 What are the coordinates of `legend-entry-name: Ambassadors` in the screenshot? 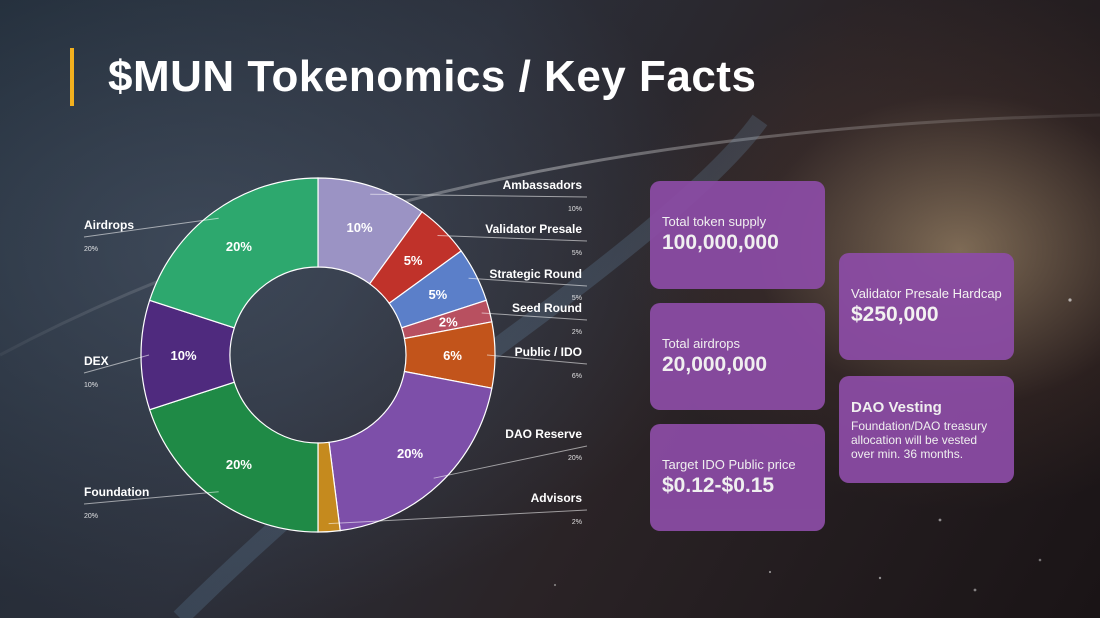 It's located at (543, 185).